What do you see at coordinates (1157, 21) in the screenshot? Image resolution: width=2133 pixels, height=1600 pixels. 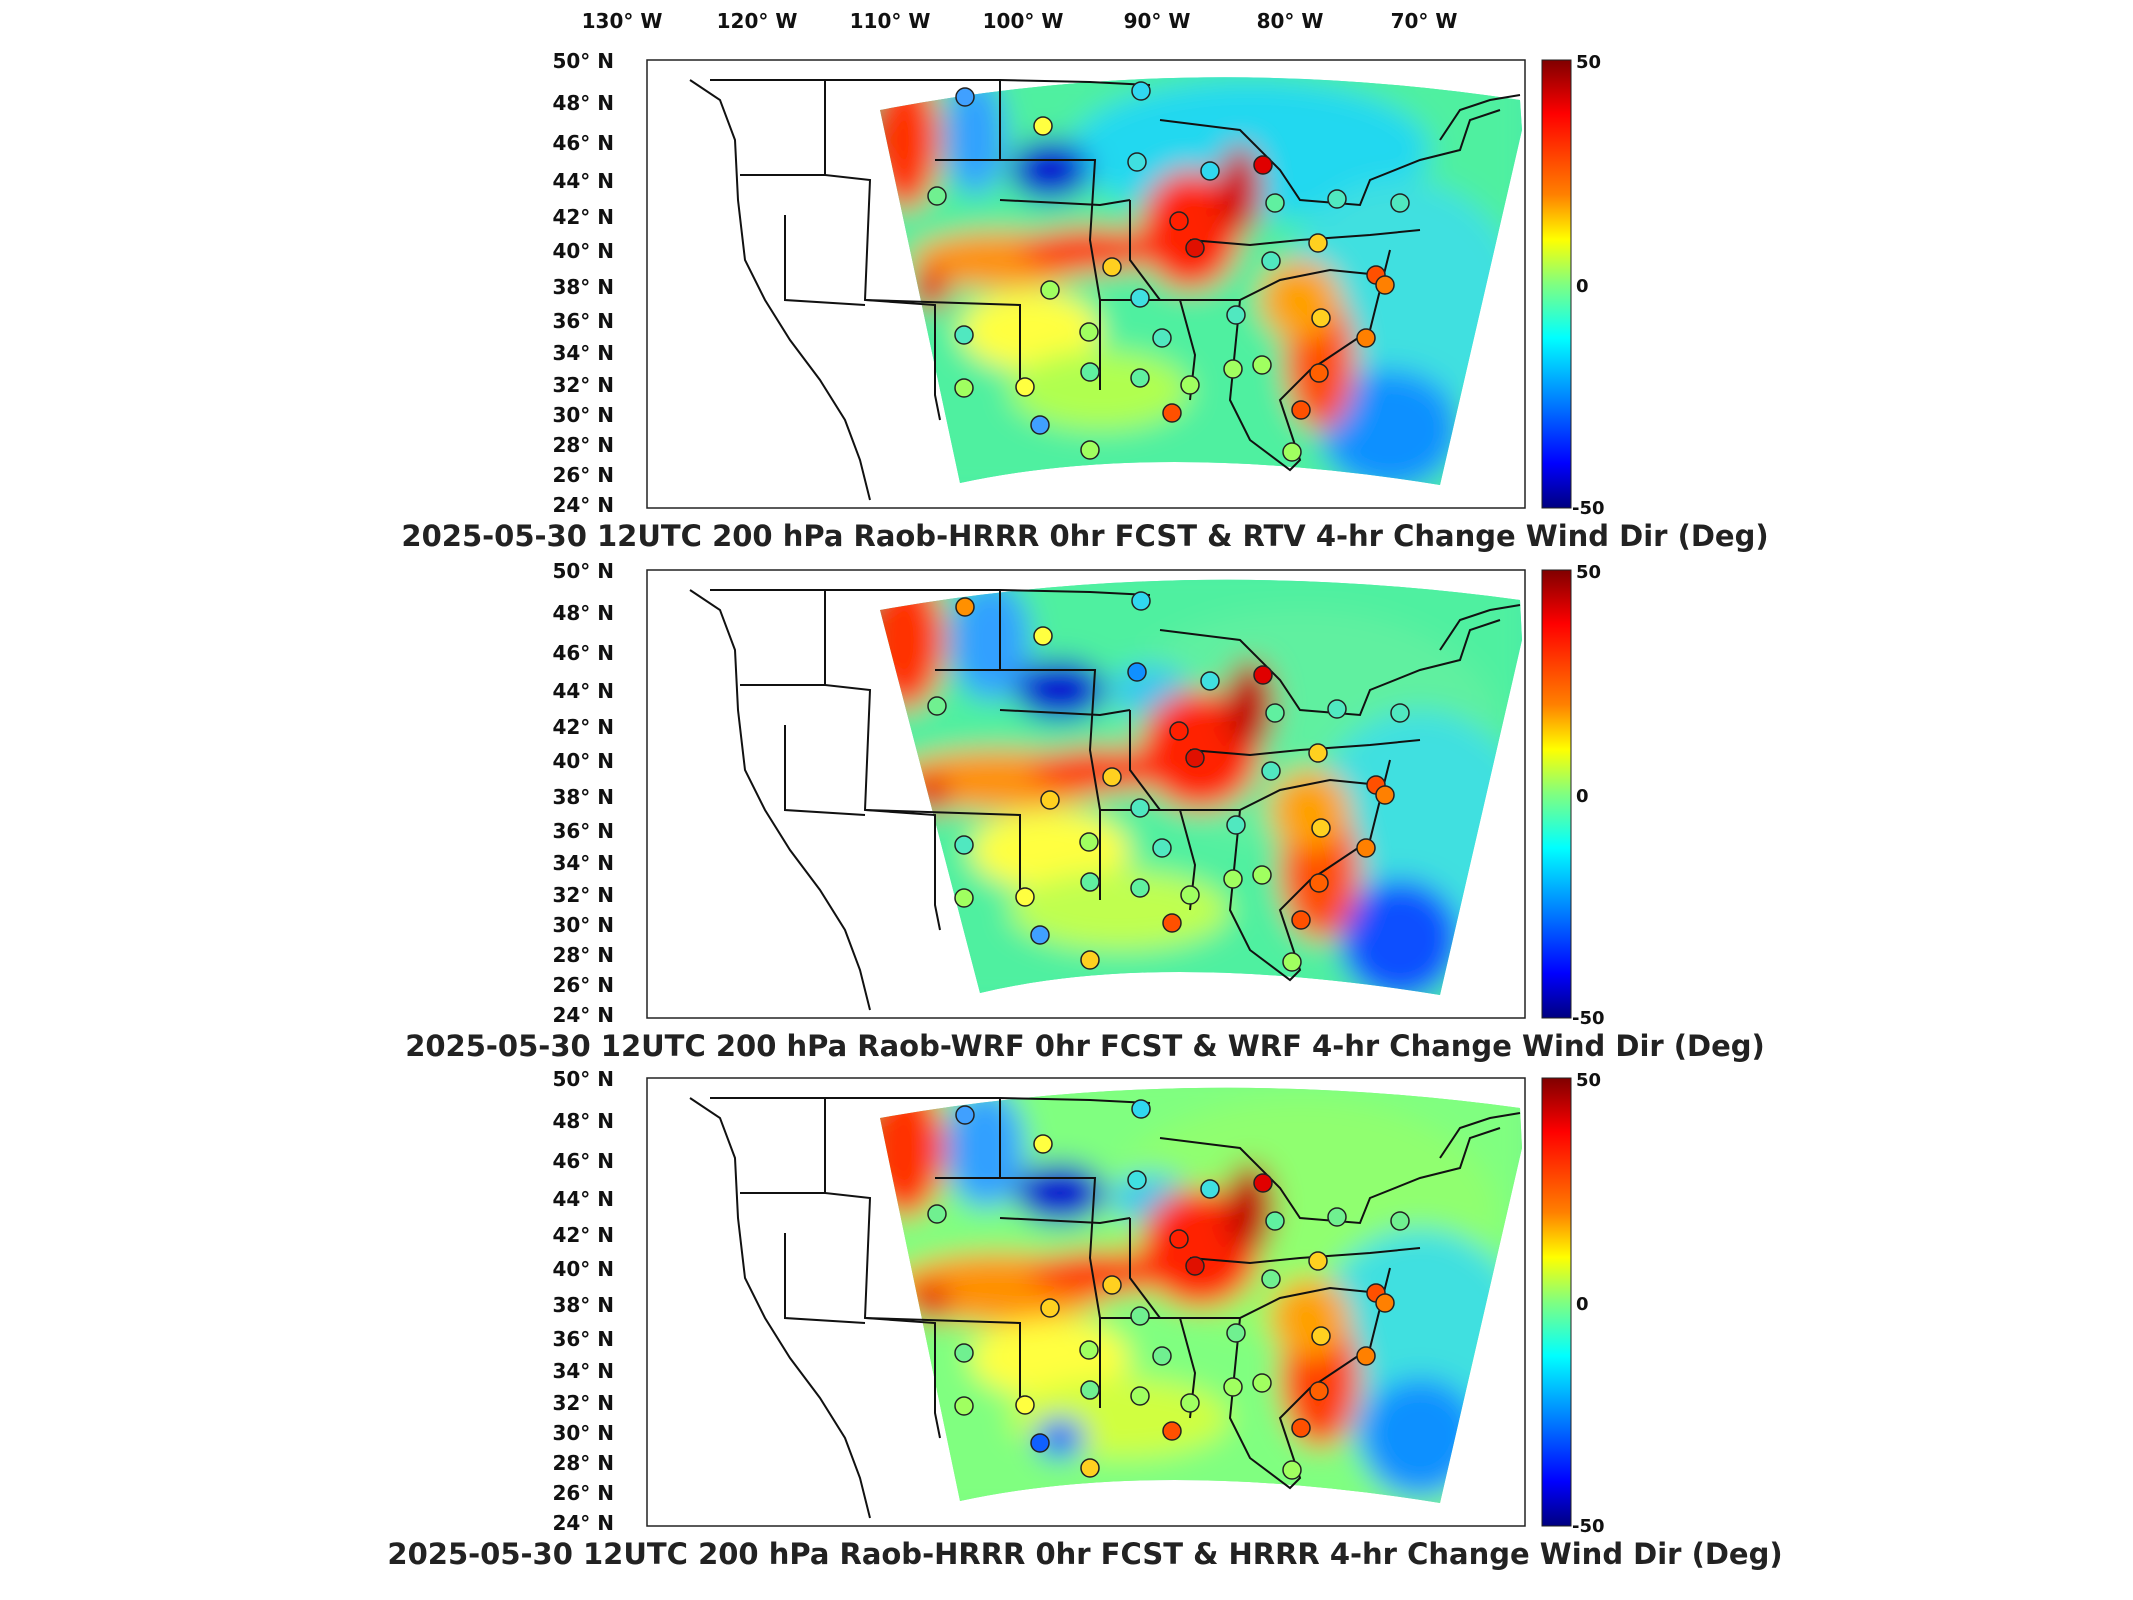 I see `lon-label: 90° W` at bounding box center [1157, 21].